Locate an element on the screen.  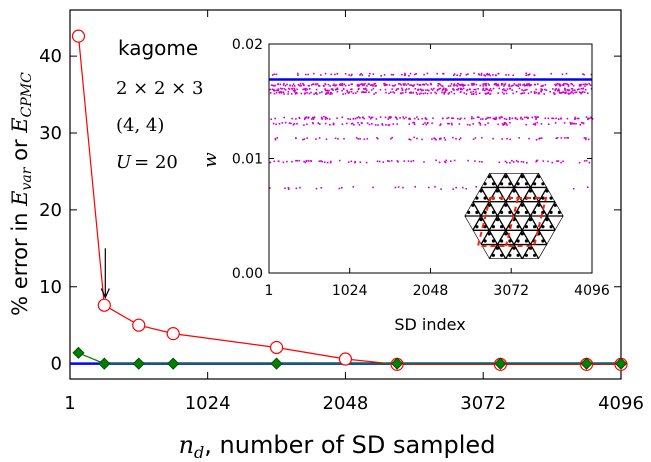
ylabel-prefix: % error in is located at coordinates (20, 261).